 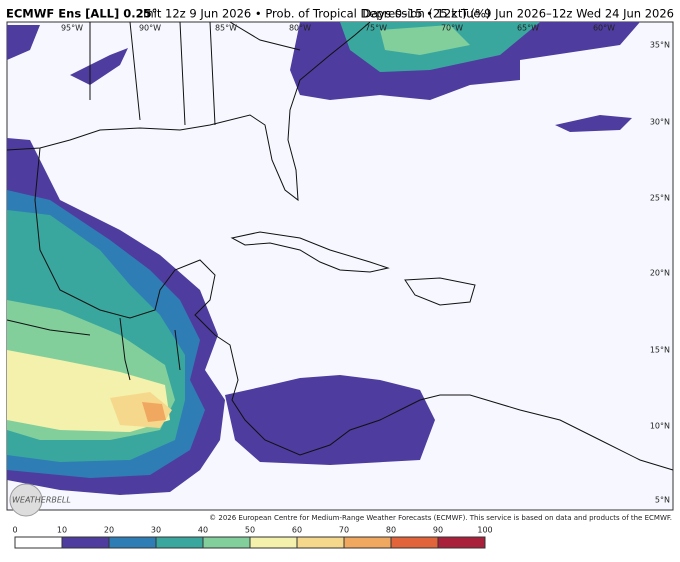 I want to click on longitude-label: 85°W, so click(x=226, y=28).